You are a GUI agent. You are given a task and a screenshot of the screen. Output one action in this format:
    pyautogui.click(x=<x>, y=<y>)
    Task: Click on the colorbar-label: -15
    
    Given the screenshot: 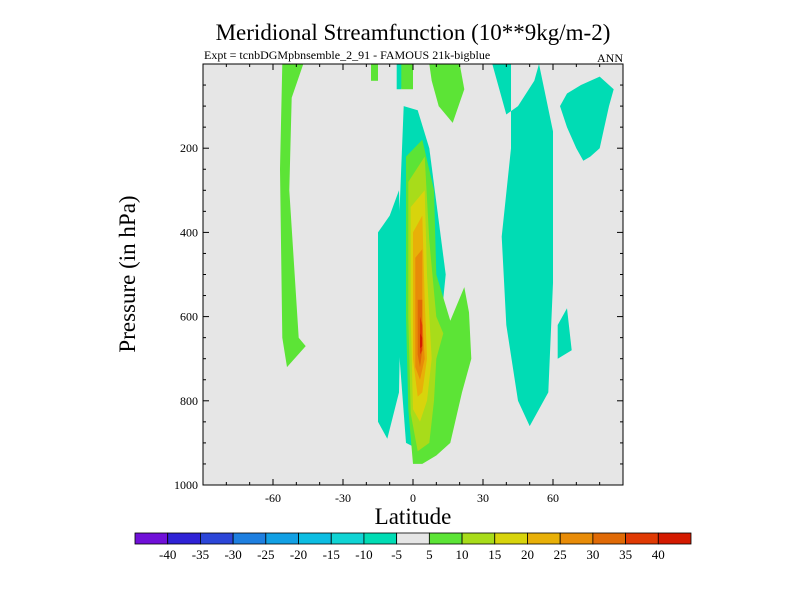 What is the action you would take?
    pyautogui.click(x=331, y=554)
    